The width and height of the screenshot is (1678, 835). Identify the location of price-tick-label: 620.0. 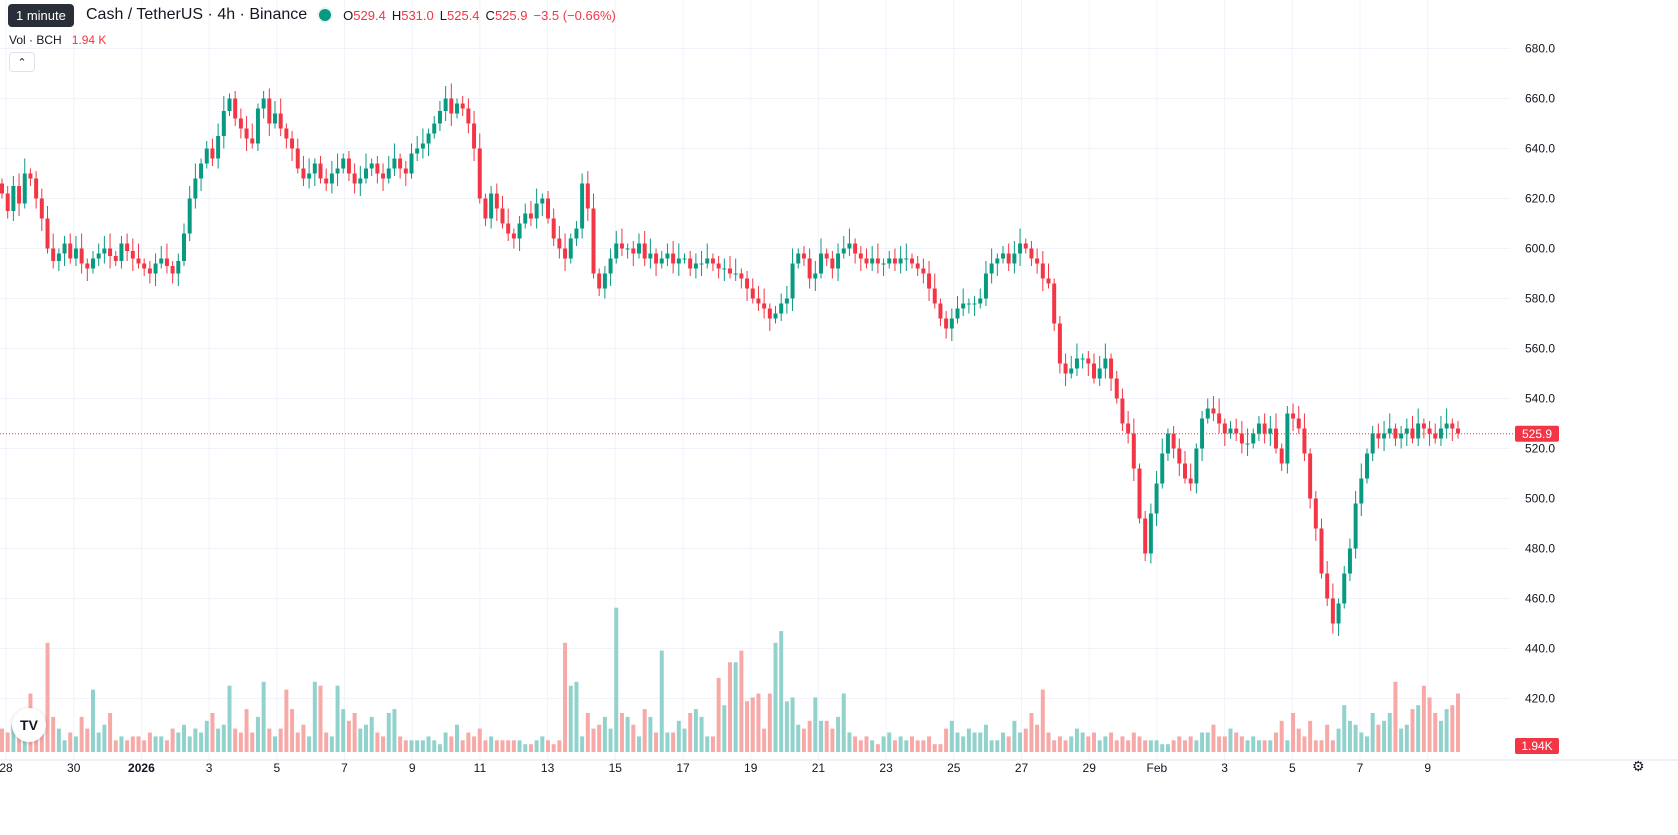
(1540, 199).